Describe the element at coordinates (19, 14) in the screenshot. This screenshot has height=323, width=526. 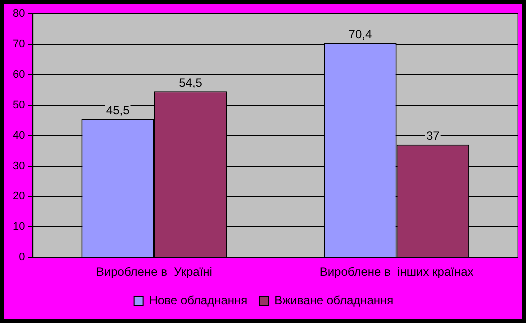
I see `y-tick-label: 80` at that location.